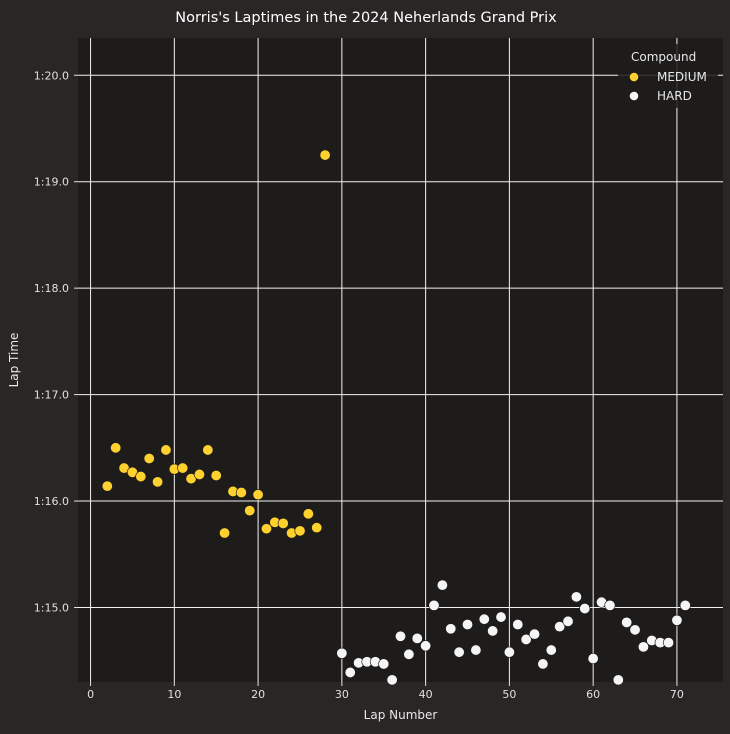 The image size is (730, 734). What do you see at coordinates (51, 607) in the screenshot?
I see `y-tick-label: 1:15.0` at bounding box center [51, 607].